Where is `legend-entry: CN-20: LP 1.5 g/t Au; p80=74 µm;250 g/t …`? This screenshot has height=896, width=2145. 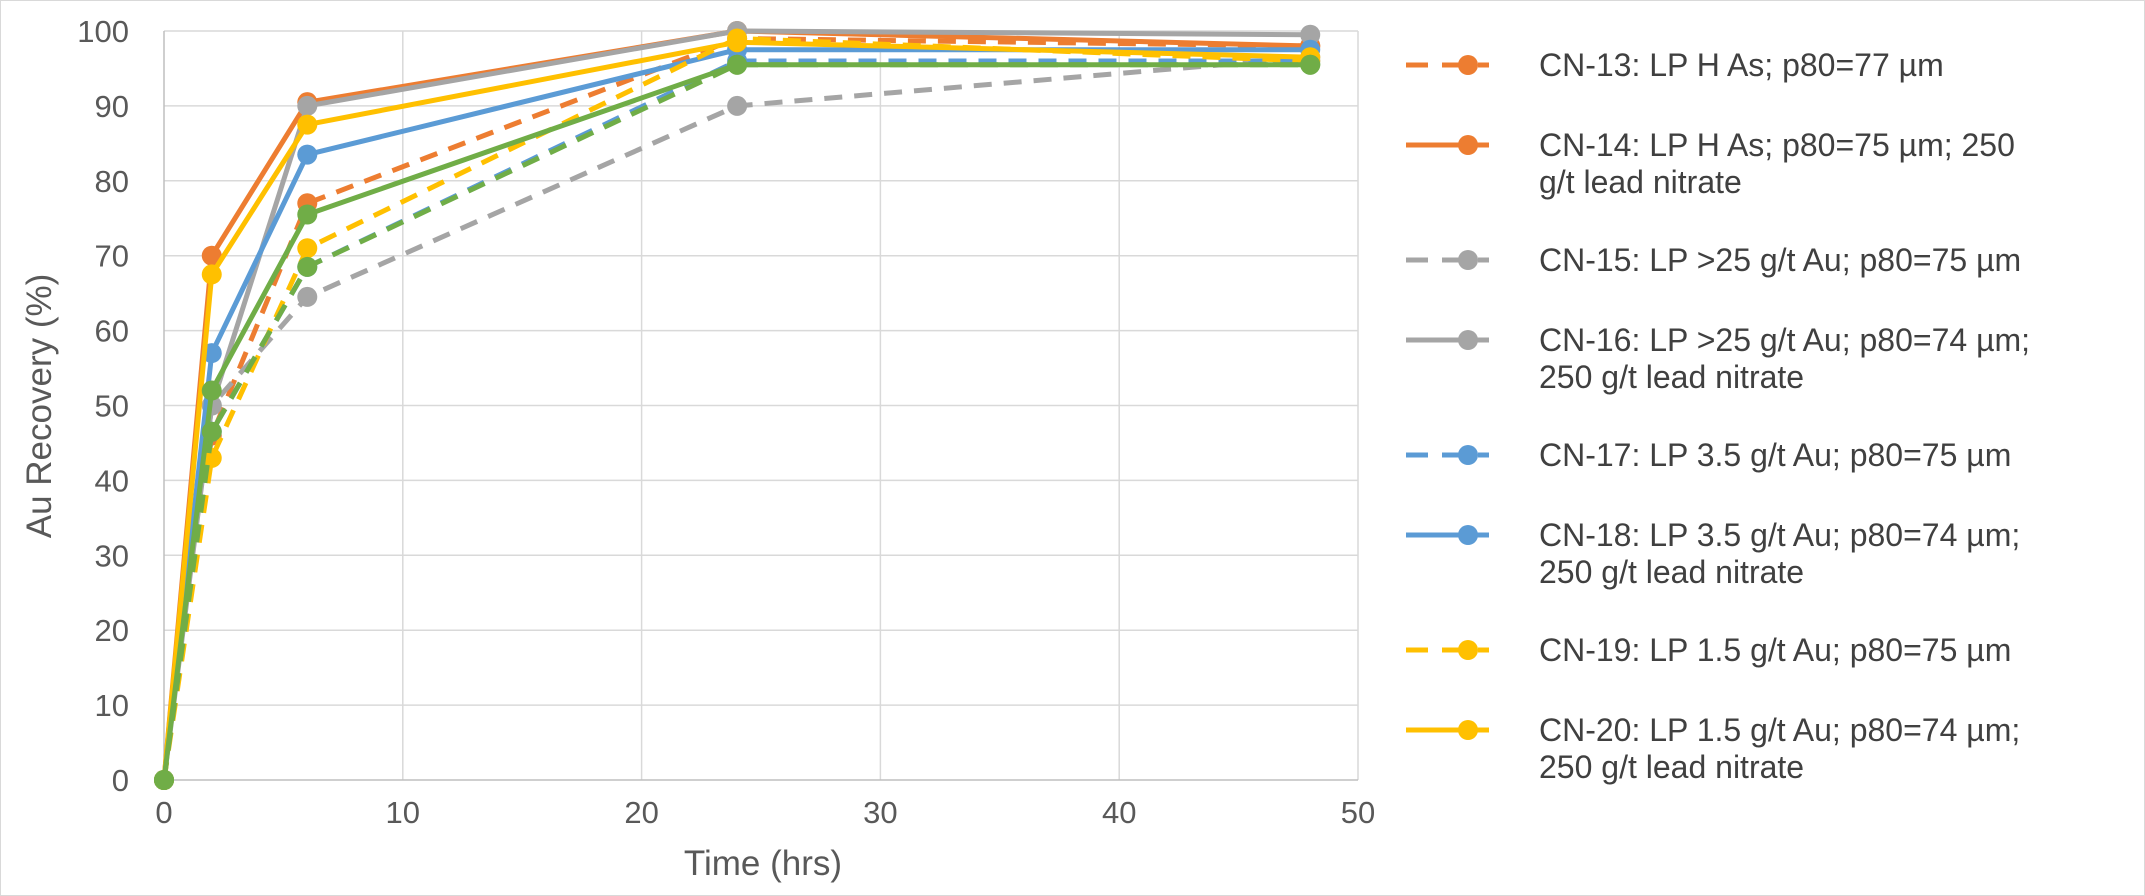
legend-entry: CN-20: LP 1.5 g/t Au; p80=74 µm;250 g/t … is located at coordinates (1713, 748).